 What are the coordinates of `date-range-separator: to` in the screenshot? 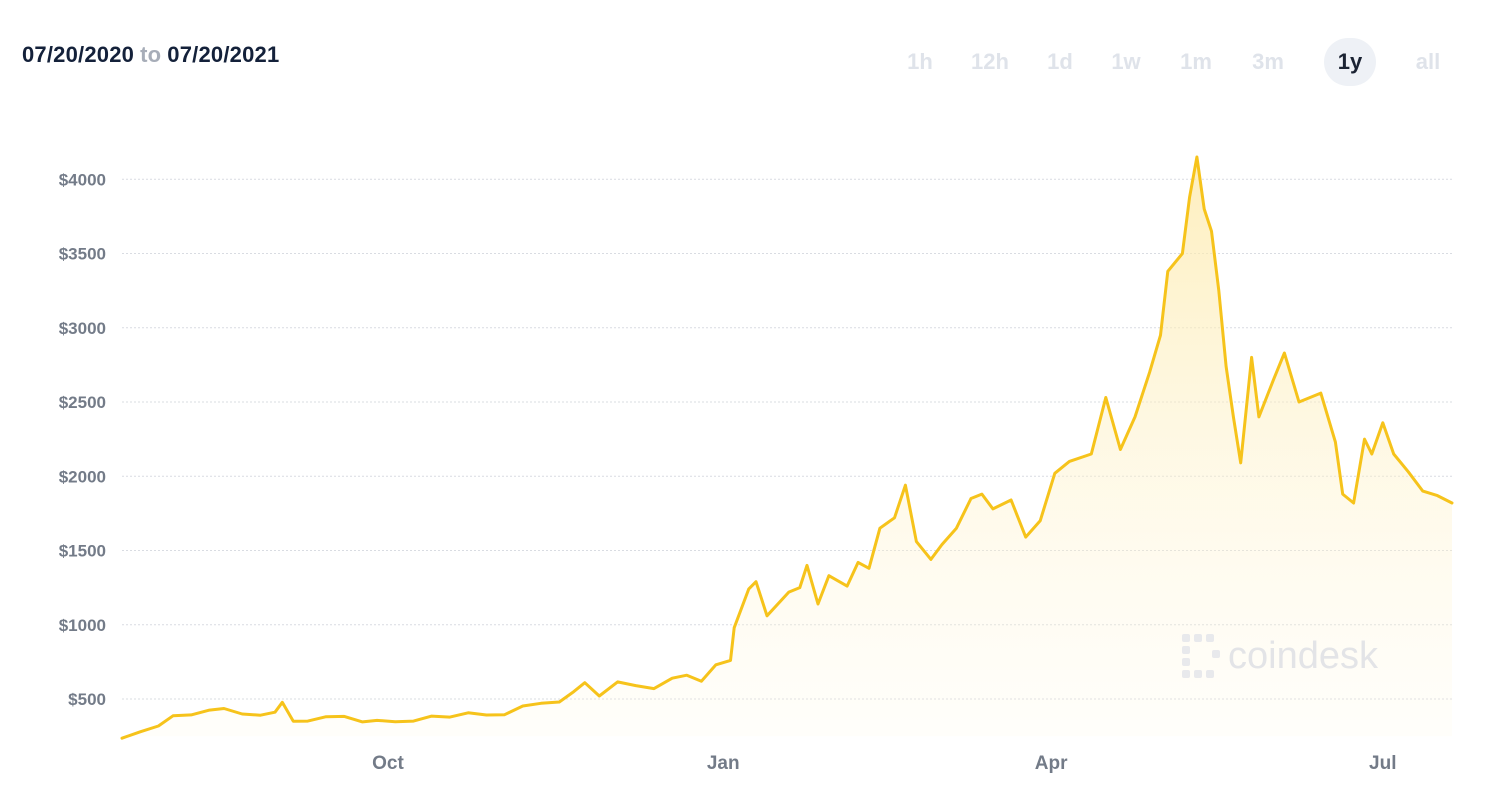 It's located at (151, 54).